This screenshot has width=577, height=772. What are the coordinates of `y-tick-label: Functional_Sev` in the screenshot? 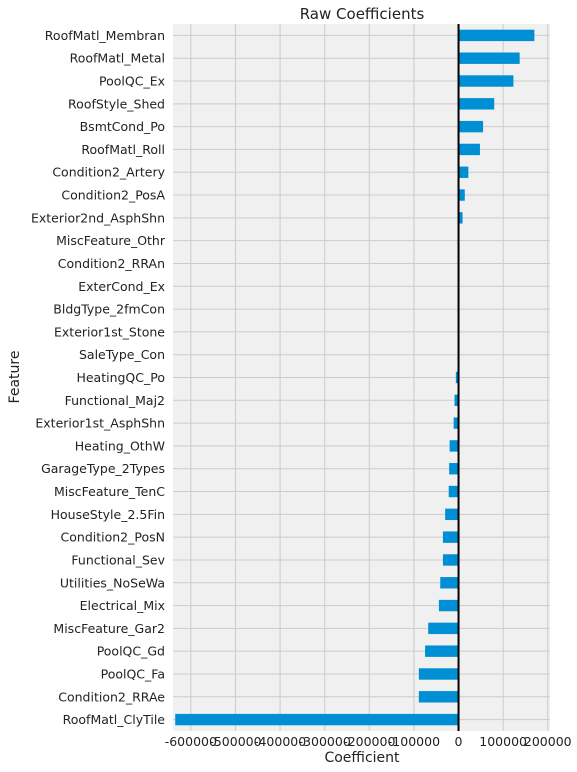 It's located at (118, 559).